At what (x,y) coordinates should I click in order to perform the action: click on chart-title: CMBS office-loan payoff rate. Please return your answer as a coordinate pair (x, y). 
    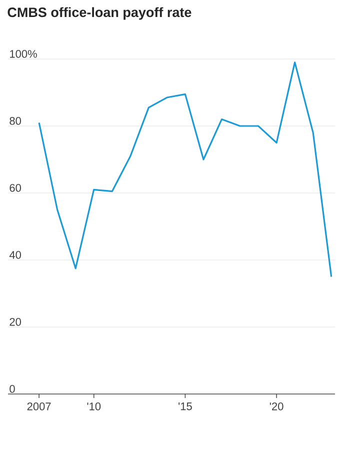
    Looking at the image, I should click on (100, 13).